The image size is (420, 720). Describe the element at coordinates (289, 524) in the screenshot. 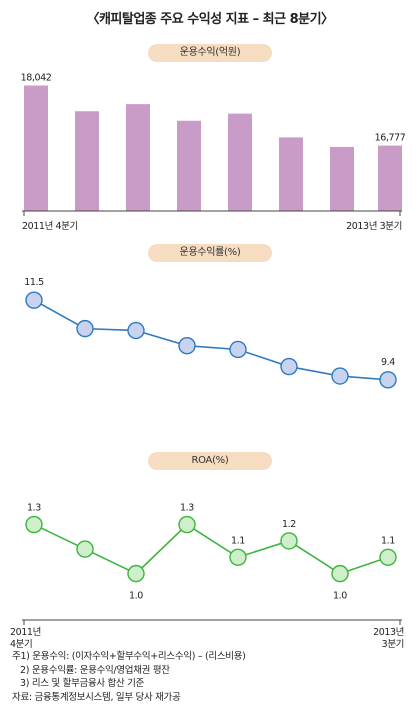

I see `point-value-label: 1.2` at that location.